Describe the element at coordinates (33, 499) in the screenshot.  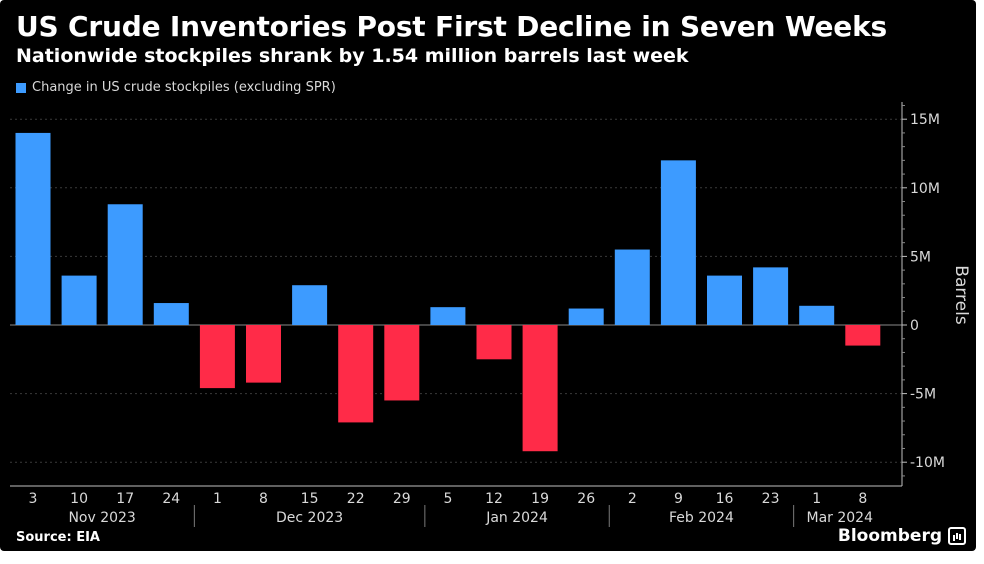
I see `x-tick-label: 3` at that location.